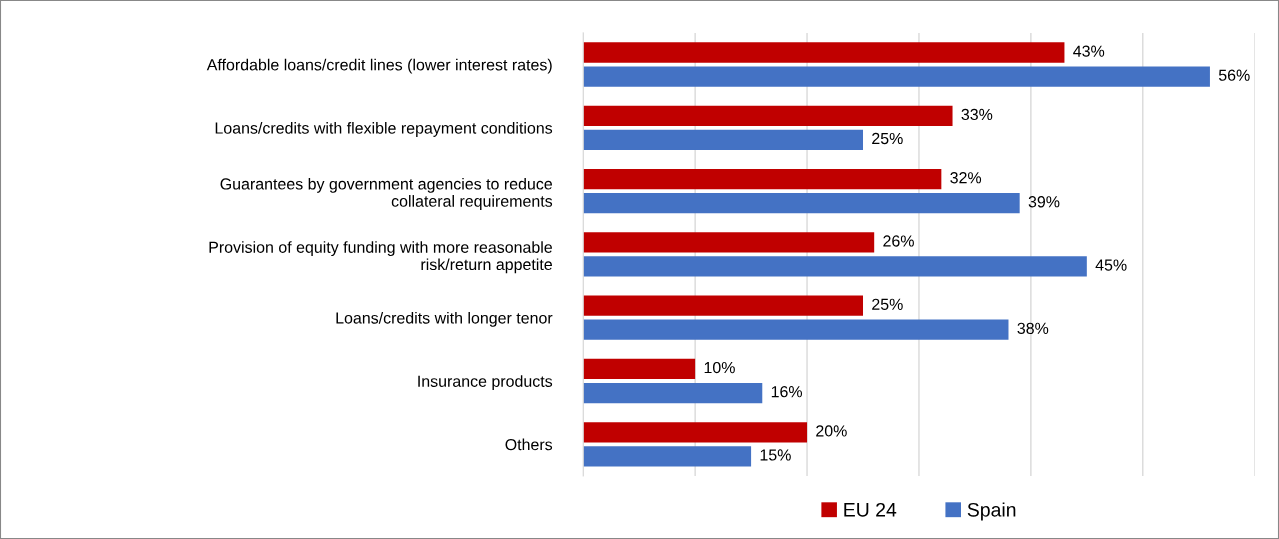 This screenshot has width=1279, height=539. I want to click on data-label: 43%, so click(1089, 51).